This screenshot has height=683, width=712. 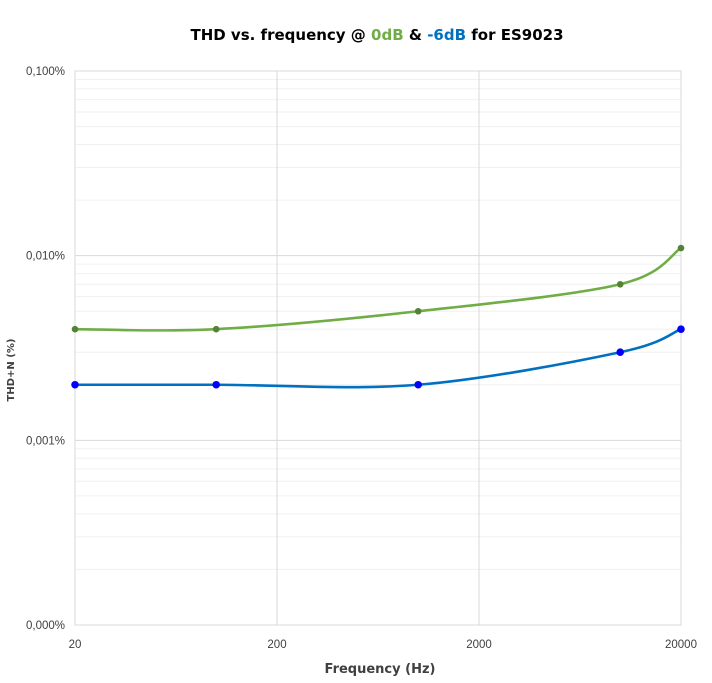 I want to click on x-tick-label: 2000, so click(x=479, y=645).